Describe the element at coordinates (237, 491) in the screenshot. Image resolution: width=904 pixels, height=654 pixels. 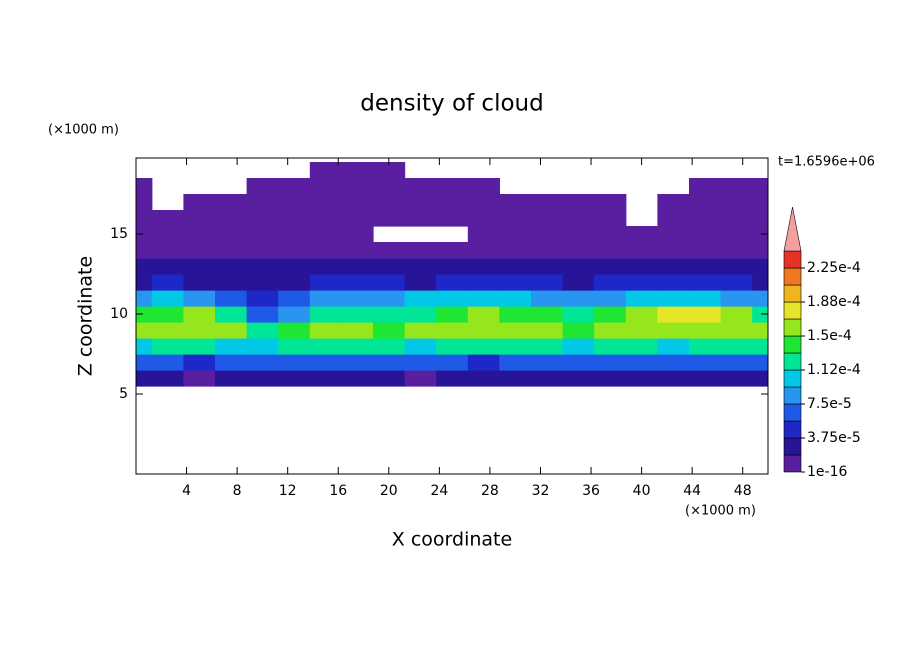
I see `x-tick-label: 8` at that location.